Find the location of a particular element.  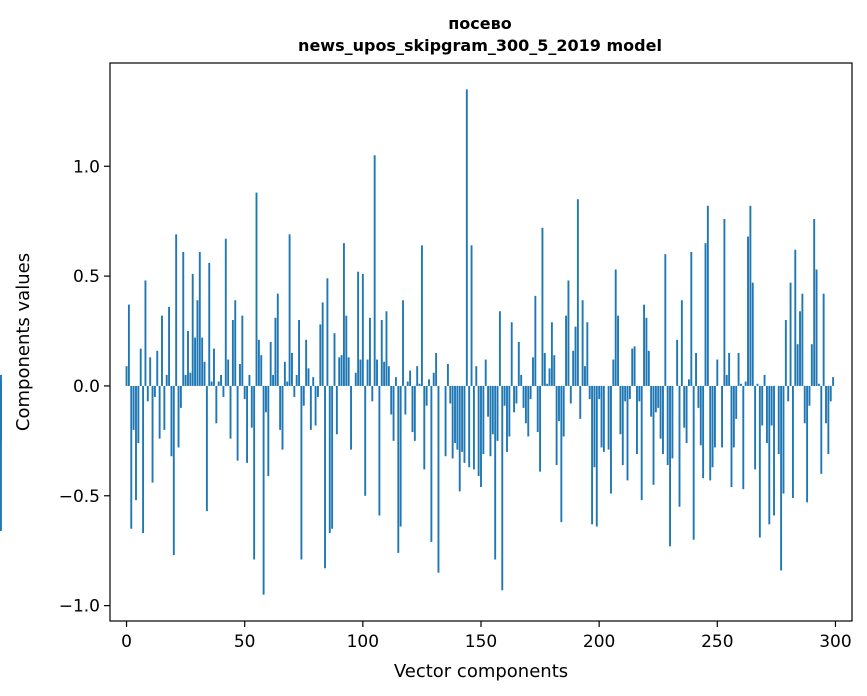

x-tick-label: 300 is located at coordinates (835, 642).